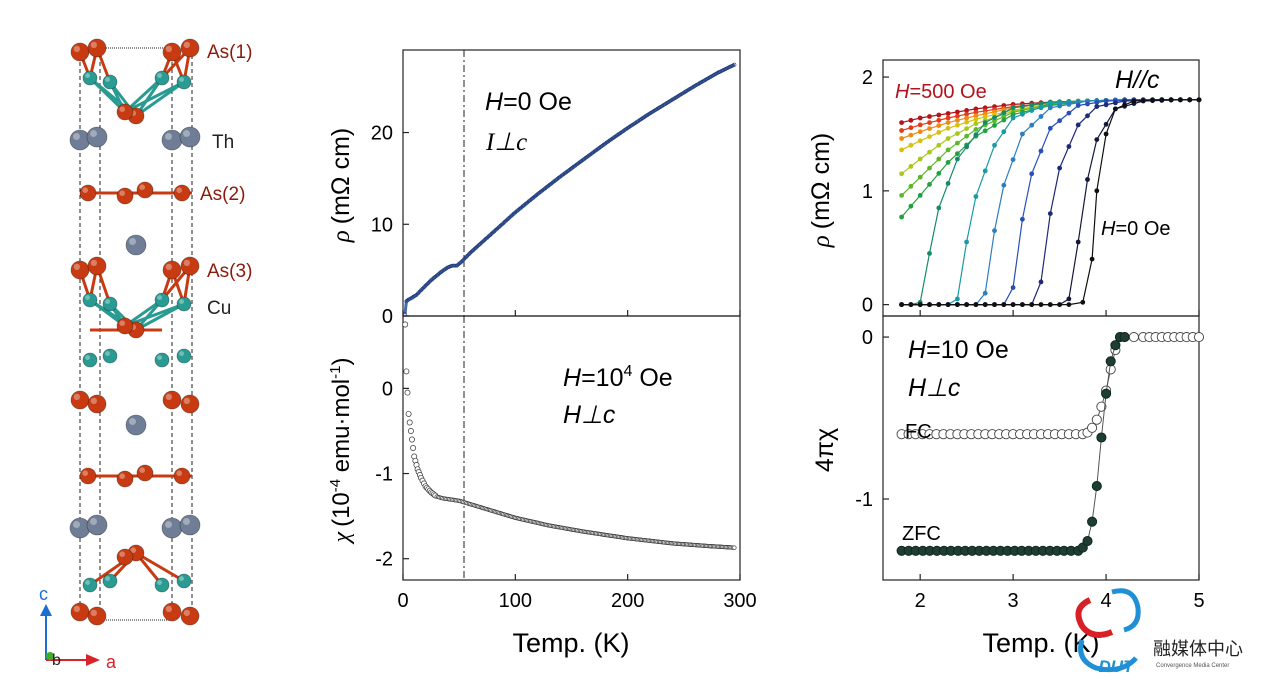  I want to click on label-th: Th, so click(223, 142).